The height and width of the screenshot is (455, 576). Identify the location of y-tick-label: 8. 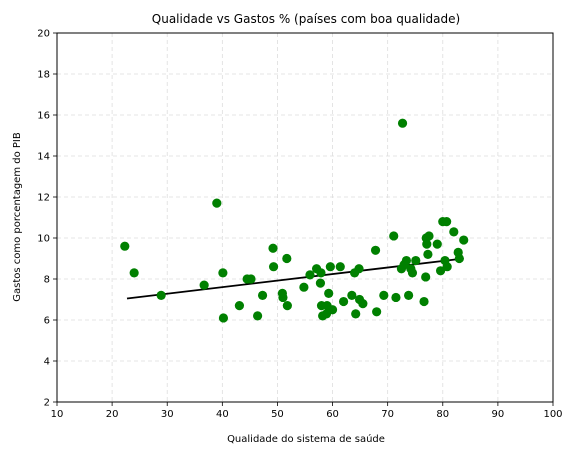
(47, 280).